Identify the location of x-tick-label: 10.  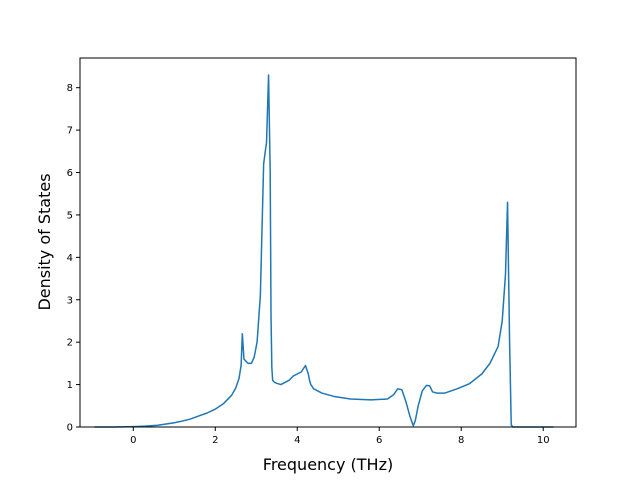
(543, 440).